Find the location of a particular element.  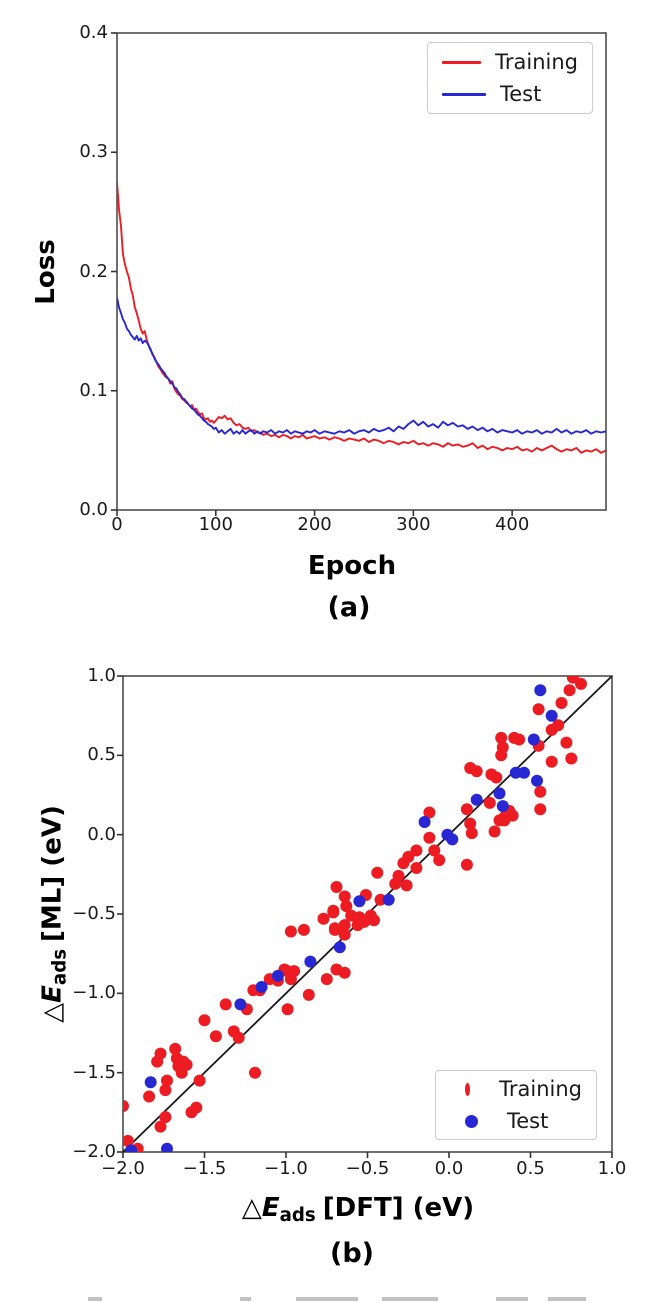

x-tick-label-1.0: 1.0 is located at coordinates (612, 1168).